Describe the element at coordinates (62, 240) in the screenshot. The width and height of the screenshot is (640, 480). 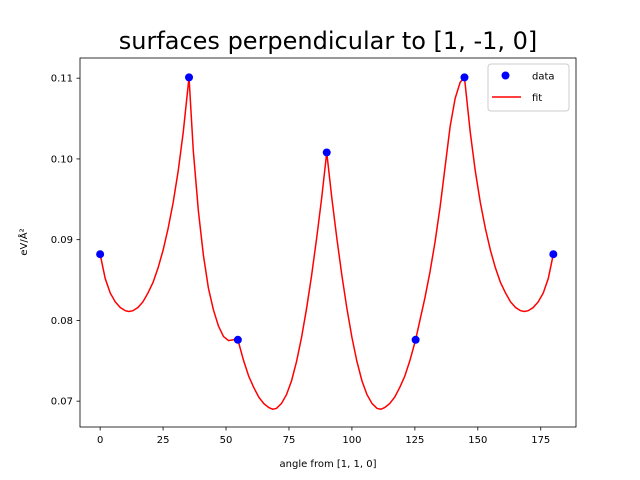
I see `y-tick-label: 0.09` at that location.